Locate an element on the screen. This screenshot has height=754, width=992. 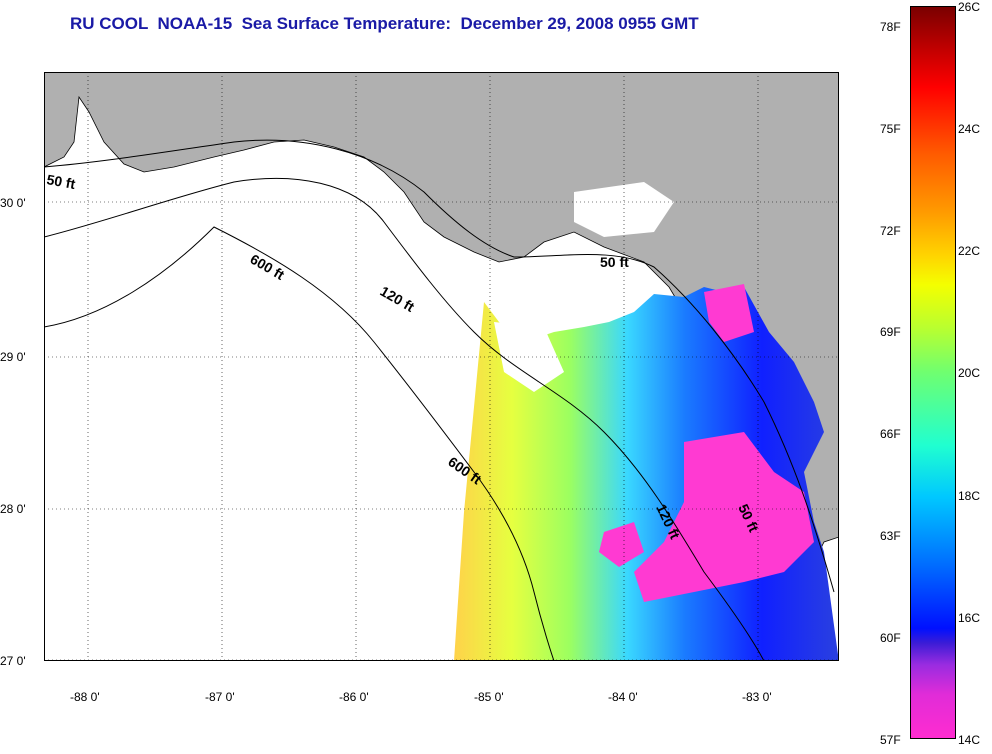
colorbar-f-label: 60F is located at coordinates (890, 638).